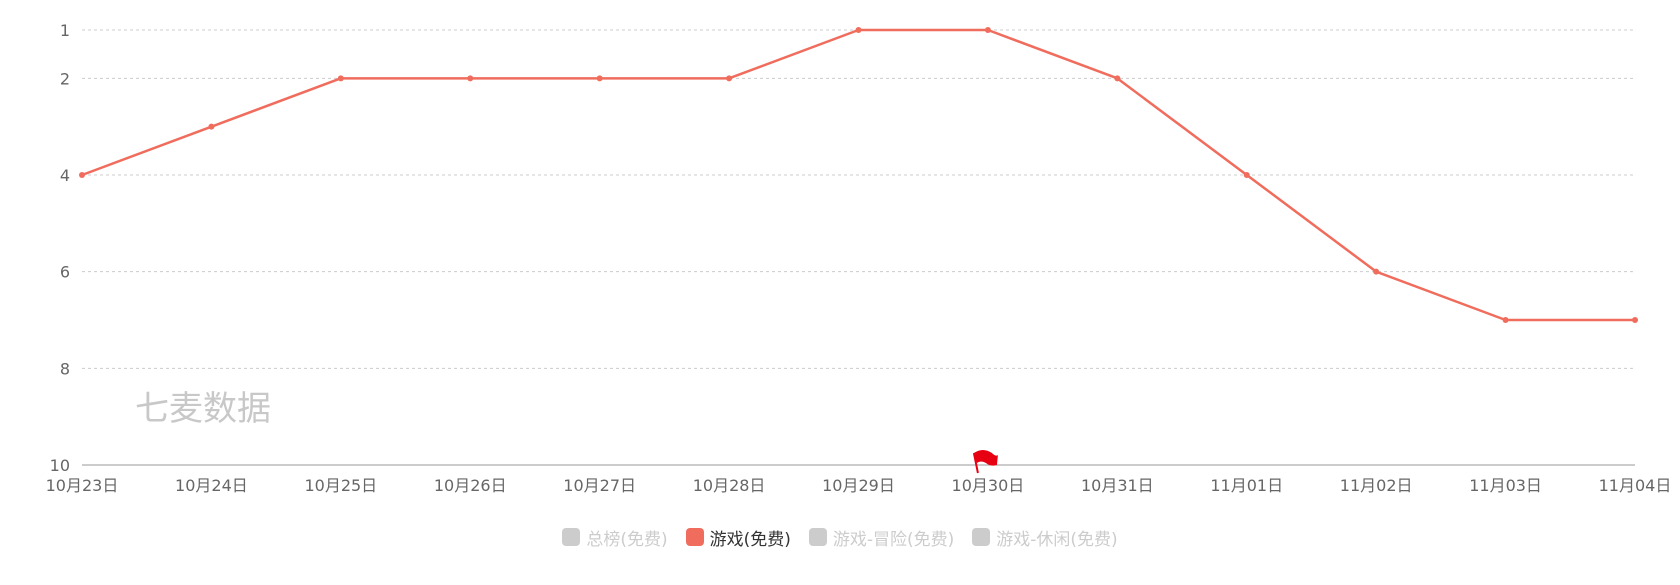 The height and width of the screenshot is (585, 1680). What do you see at coordinates (65, 175) in the screenshot?
I see `y-tick-label: 4` at bounding box center [65, 175].